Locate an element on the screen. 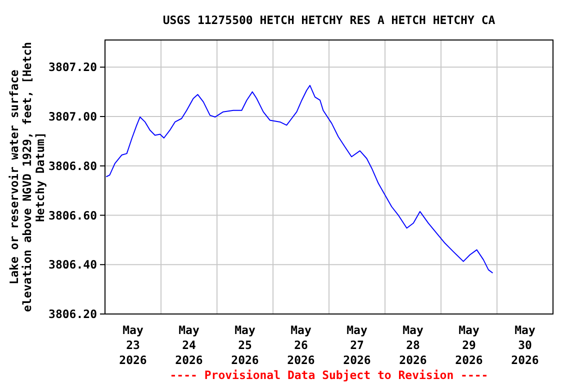 The image size is (576, 384). x-tick-label: May 27 2026 is located at coordinates (357, 345).